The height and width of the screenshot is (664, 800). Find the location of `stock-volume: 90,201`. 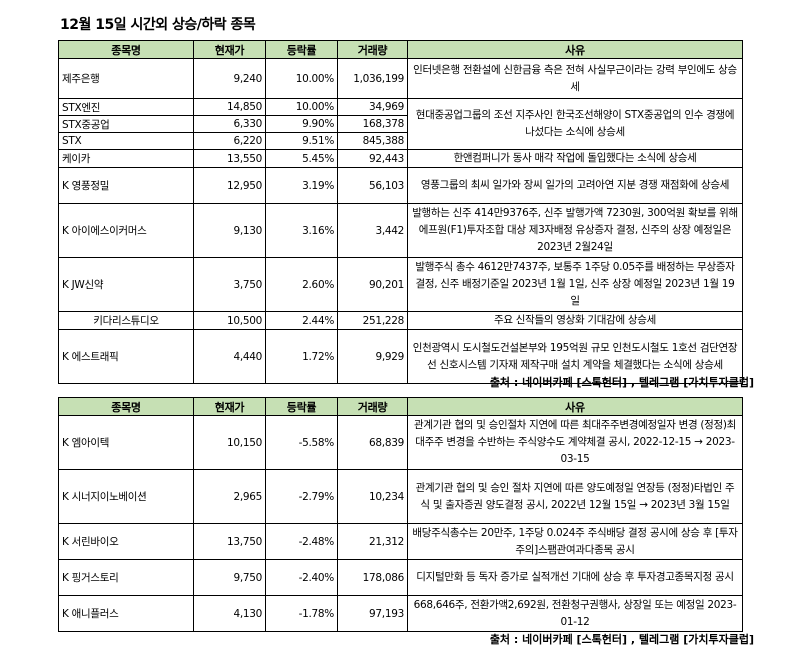

stock-volume: 90,201 is located at coordinates (372, 284).